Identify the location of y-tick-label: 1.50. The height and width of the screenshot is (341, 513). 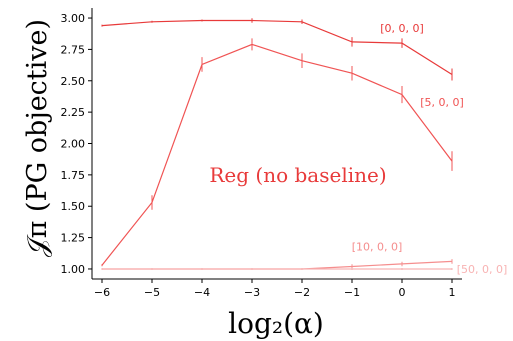
(73, 206).